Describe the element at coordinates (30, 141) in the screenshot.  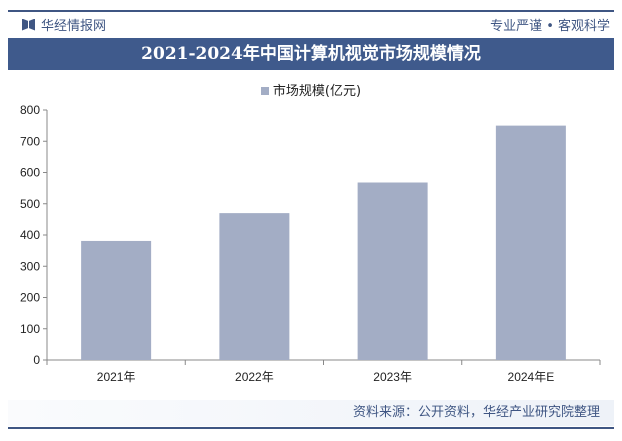
I see `y-tick-label: 700` at that location.